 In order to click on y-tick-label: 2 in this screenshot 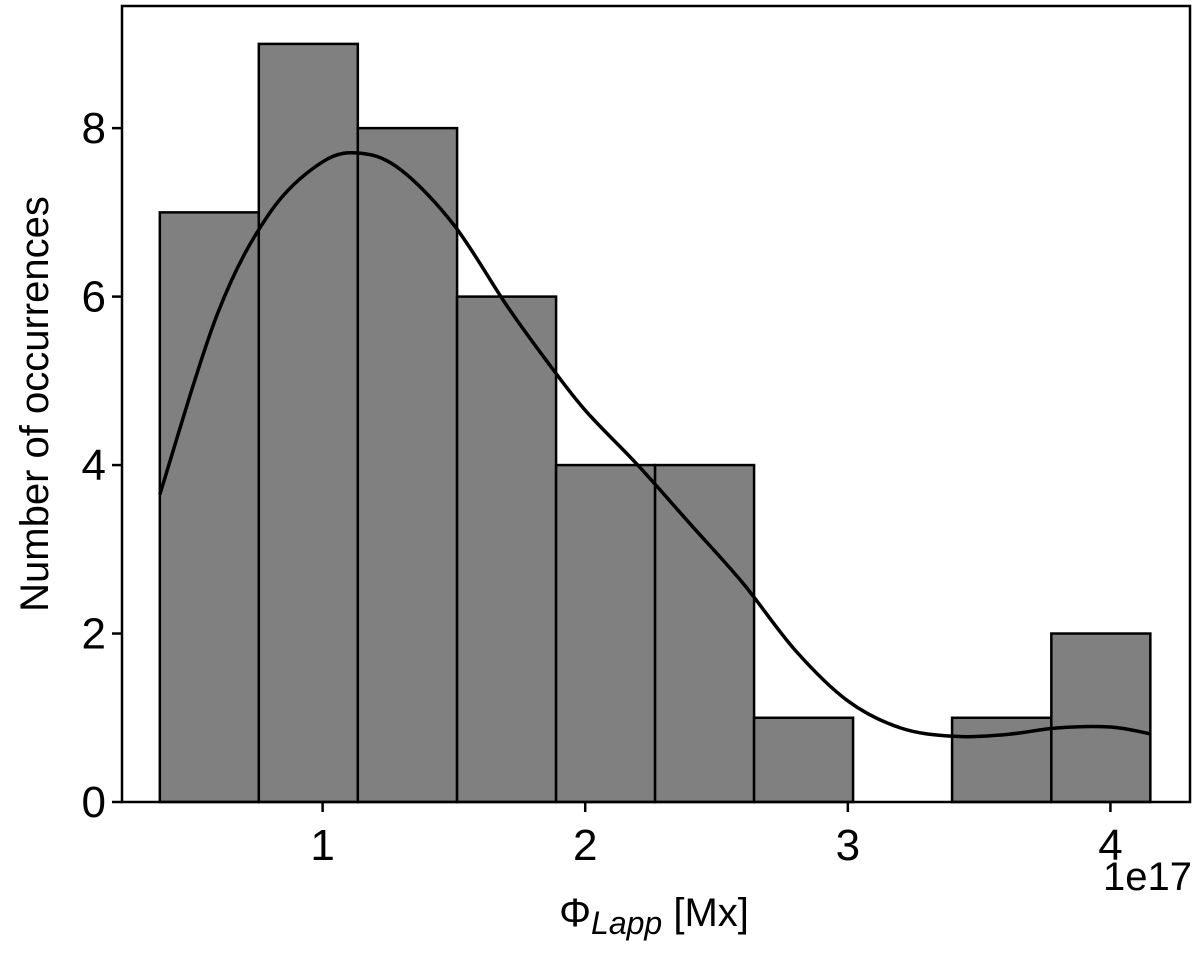, I will do `click(94, 634)`.